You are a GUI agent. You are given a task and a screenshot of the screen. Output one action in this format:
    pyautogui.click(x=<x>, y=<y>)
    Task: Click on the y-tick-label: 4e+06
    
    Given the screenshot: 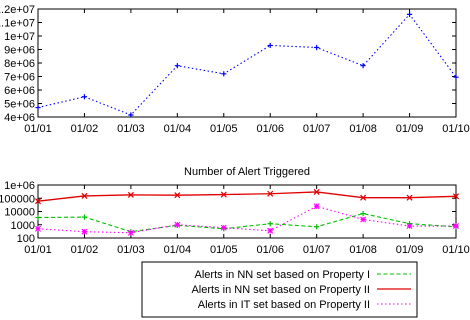 What is the action you would take?
    pyautogui.click(x=19, y=118)
    